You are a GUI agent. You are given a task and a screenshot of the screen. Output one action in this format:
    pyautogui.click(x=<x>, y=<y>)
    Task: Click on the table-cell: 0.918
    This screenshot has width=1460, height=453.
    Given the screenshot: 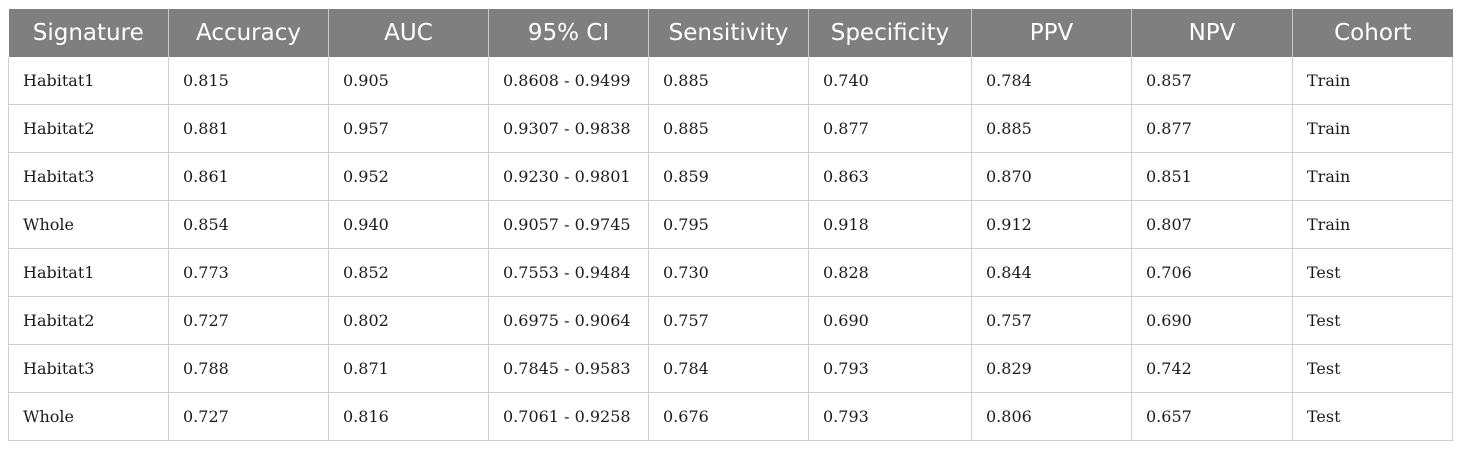 What is the action you would take?
    pyautogui.click(x=890, y=224)
    